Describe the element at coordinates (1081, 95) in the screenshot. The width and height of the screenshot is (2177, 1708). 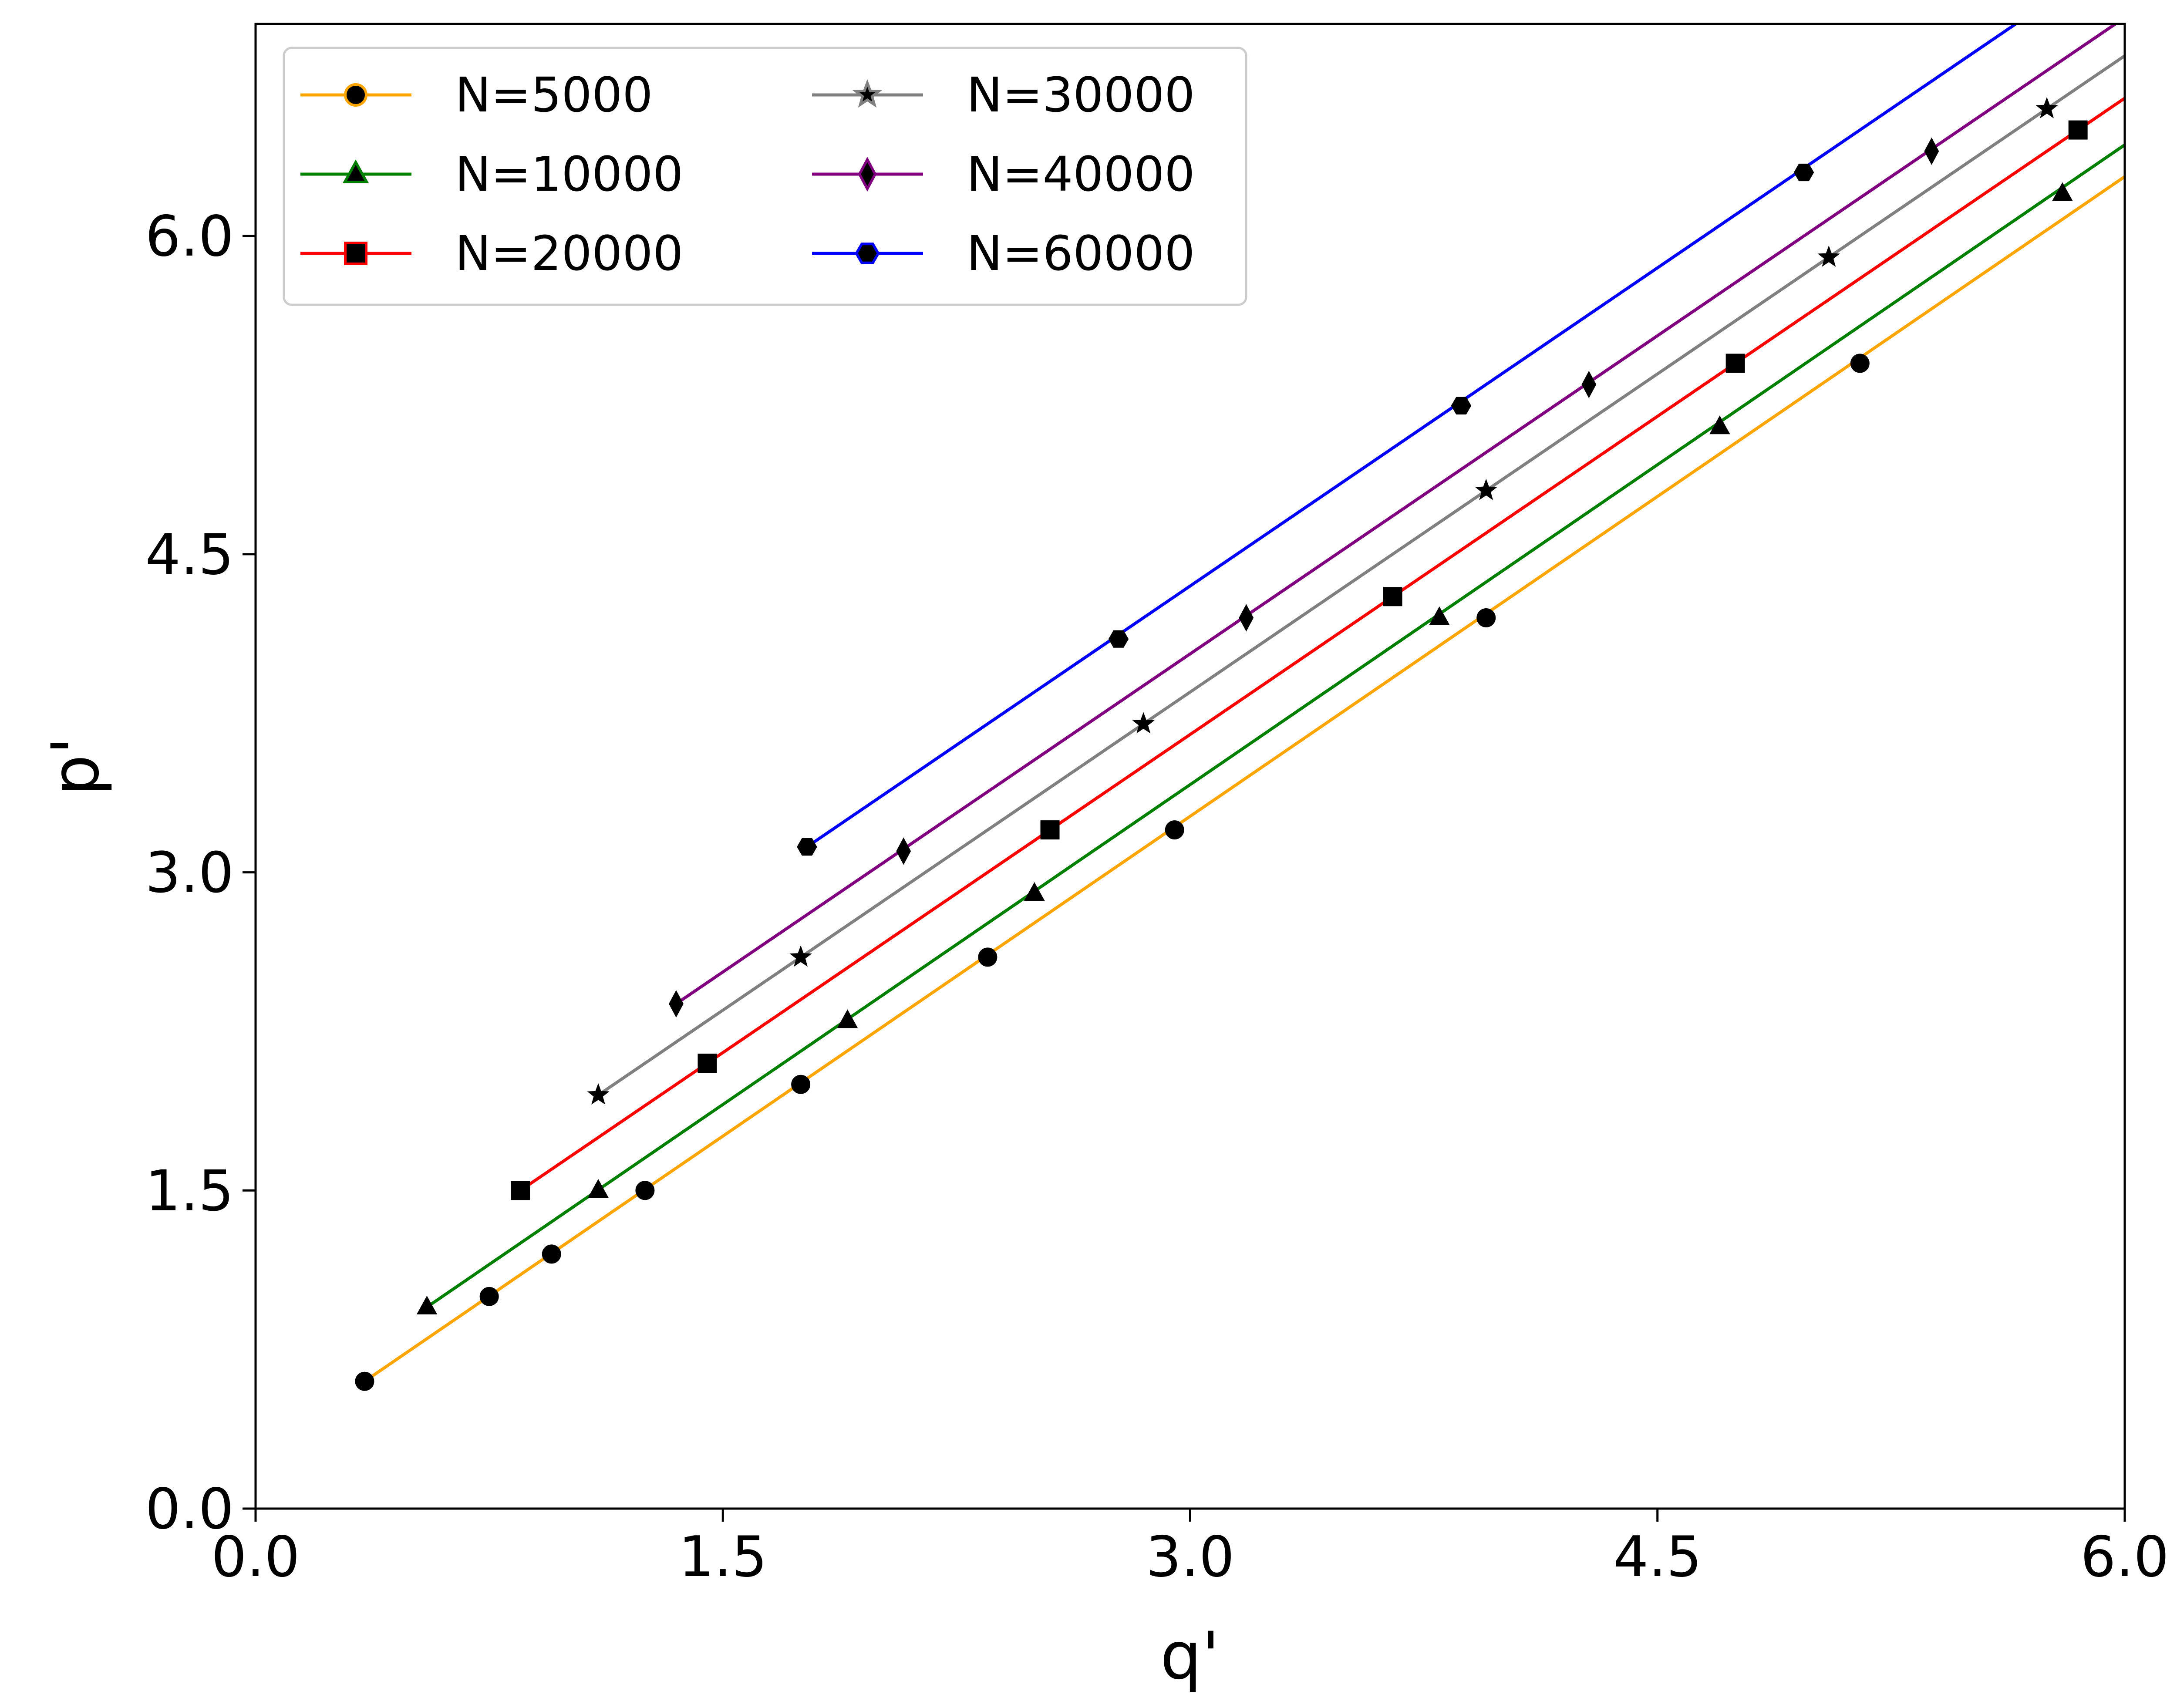
I see `legend-label: N=30000` at that location.